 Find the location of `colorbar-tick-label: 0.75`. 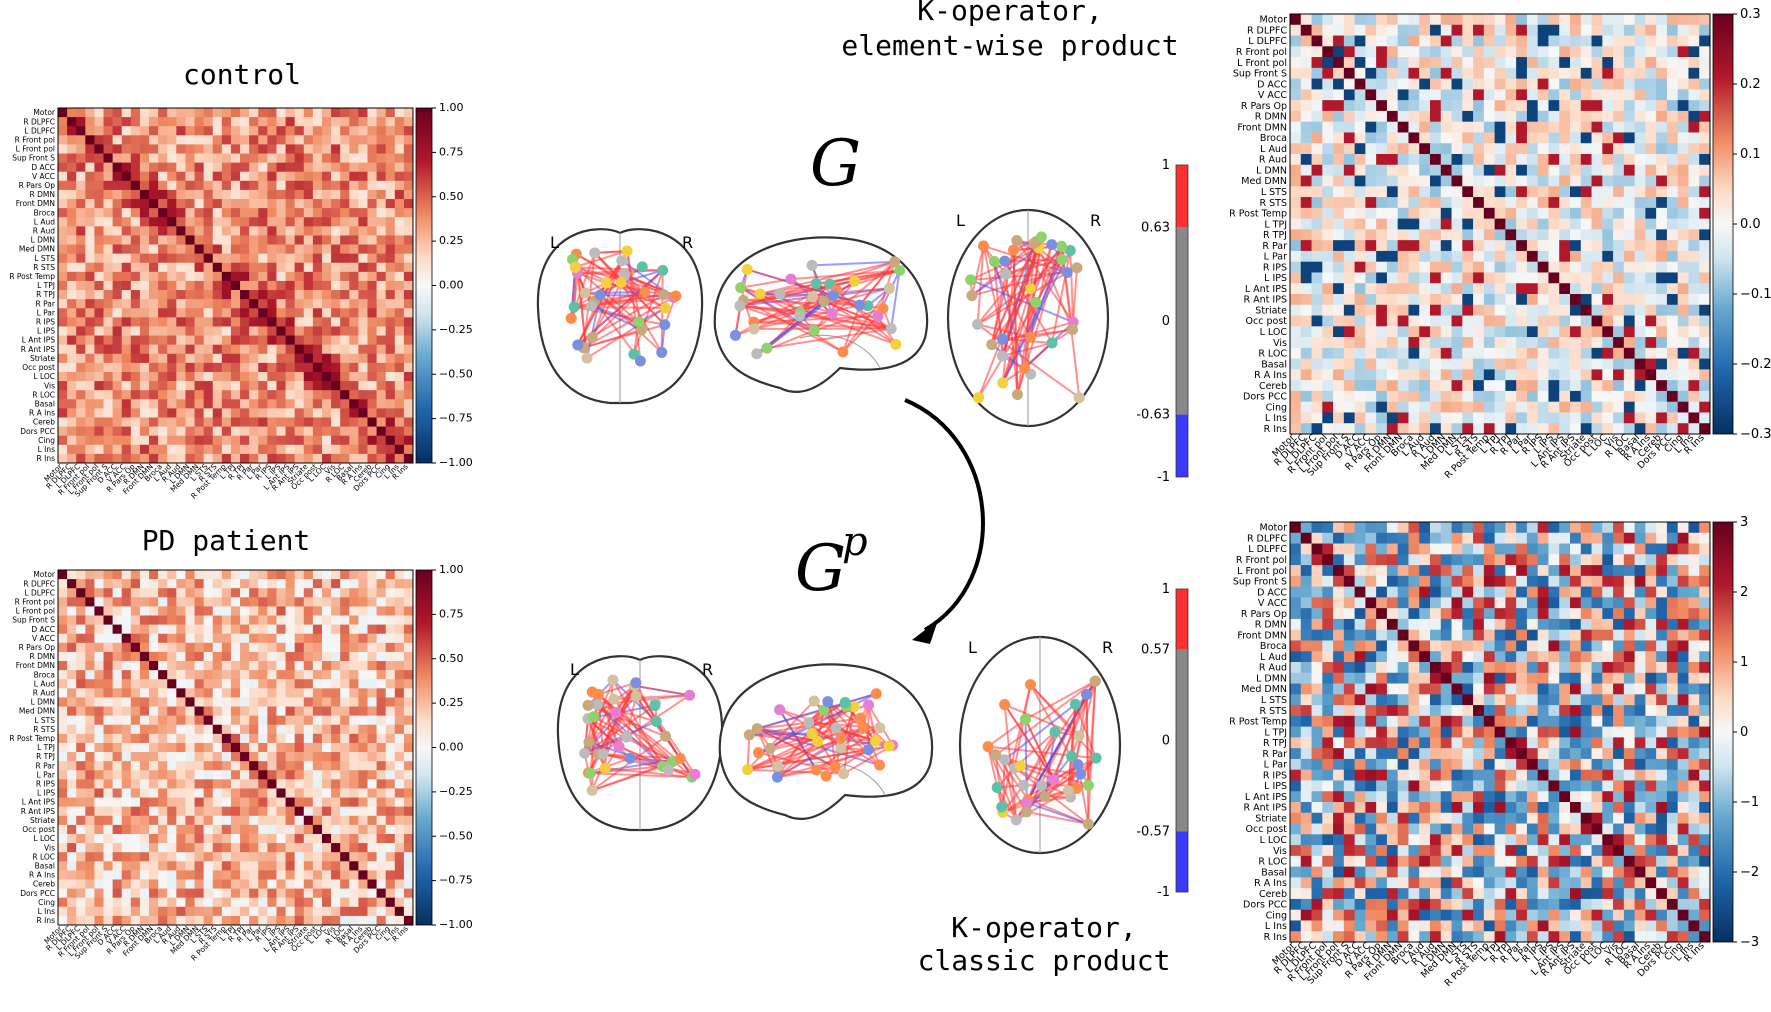

colorbar-tick-label: 0.75 is located at coordinates (451, 613).